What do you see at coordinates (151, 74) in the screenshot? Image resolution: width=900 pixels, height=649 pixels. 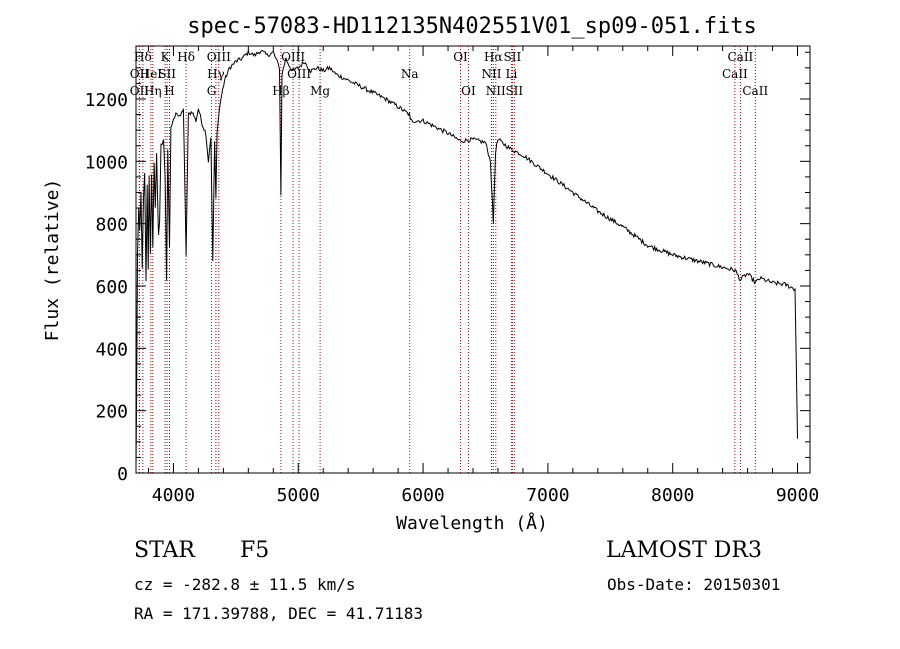 I see `line-label-hei: HeI` at bounding box center [151, 74].